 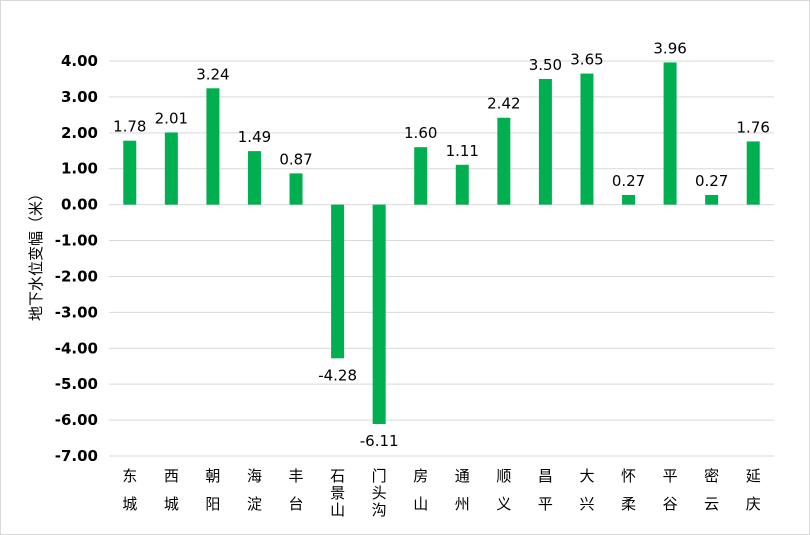 What do you see at coordinates (254, 137) in the screenshot?
I see `data-label: 1.49` at bounding box center [254, 137].